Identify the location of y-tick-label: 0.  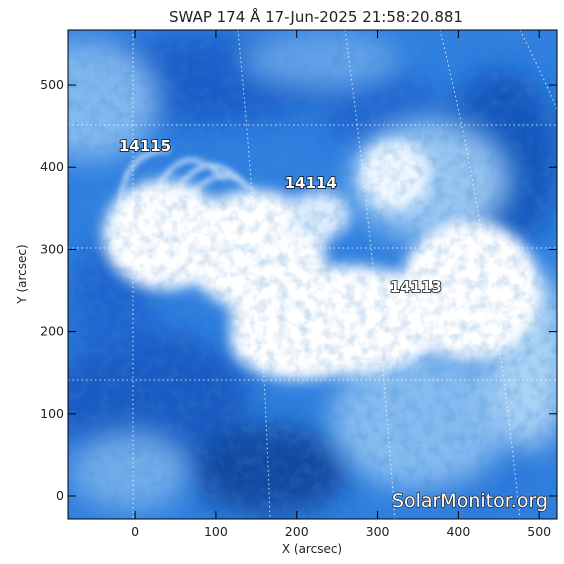
(60, 495).